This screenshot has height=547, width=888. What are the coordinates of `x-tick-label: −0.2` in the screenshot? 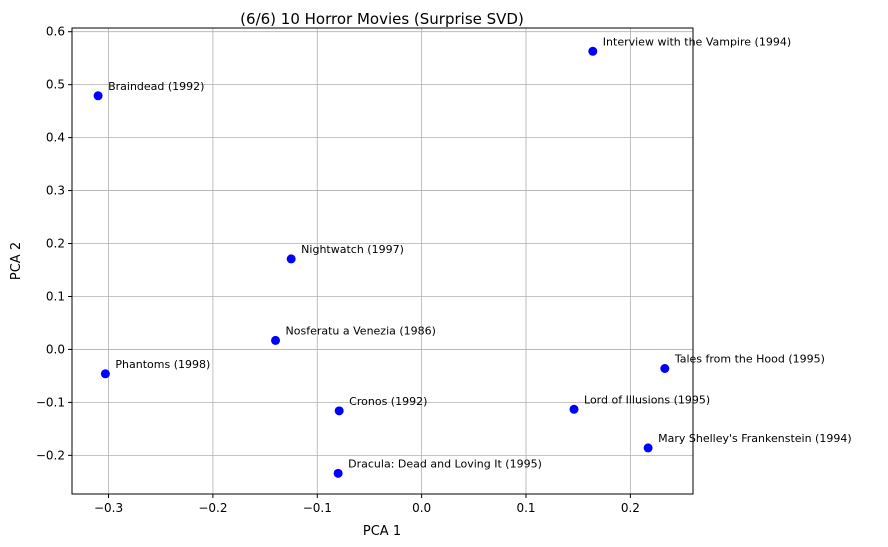 It's located at (212, 508).